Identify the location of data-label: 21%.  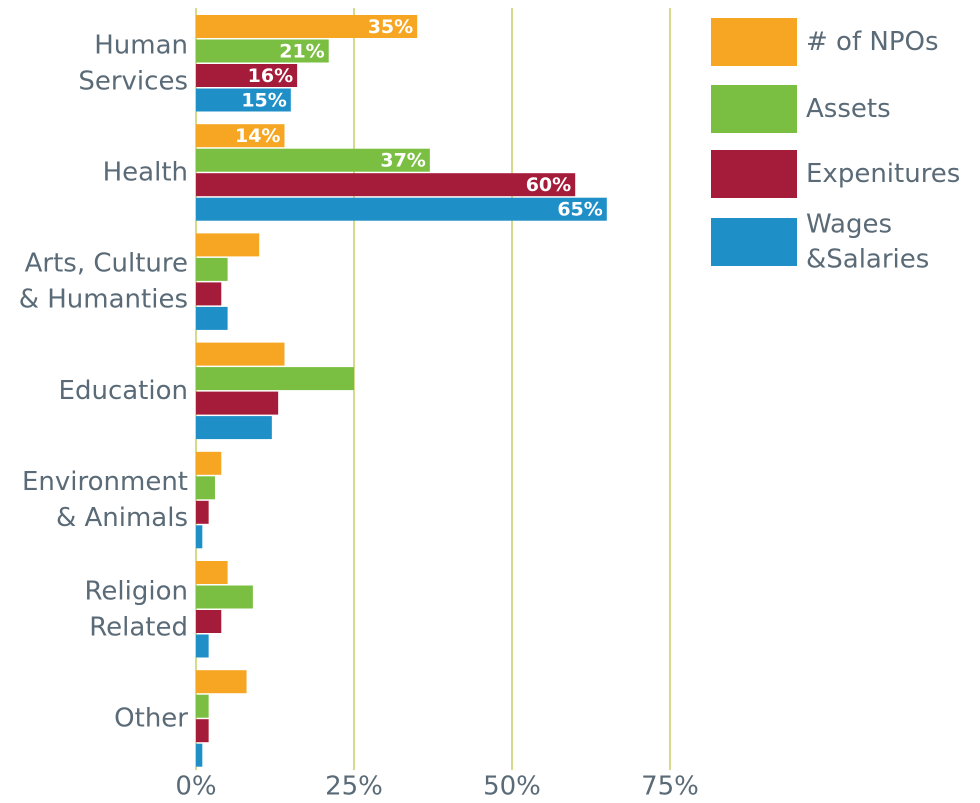
(301, 52).